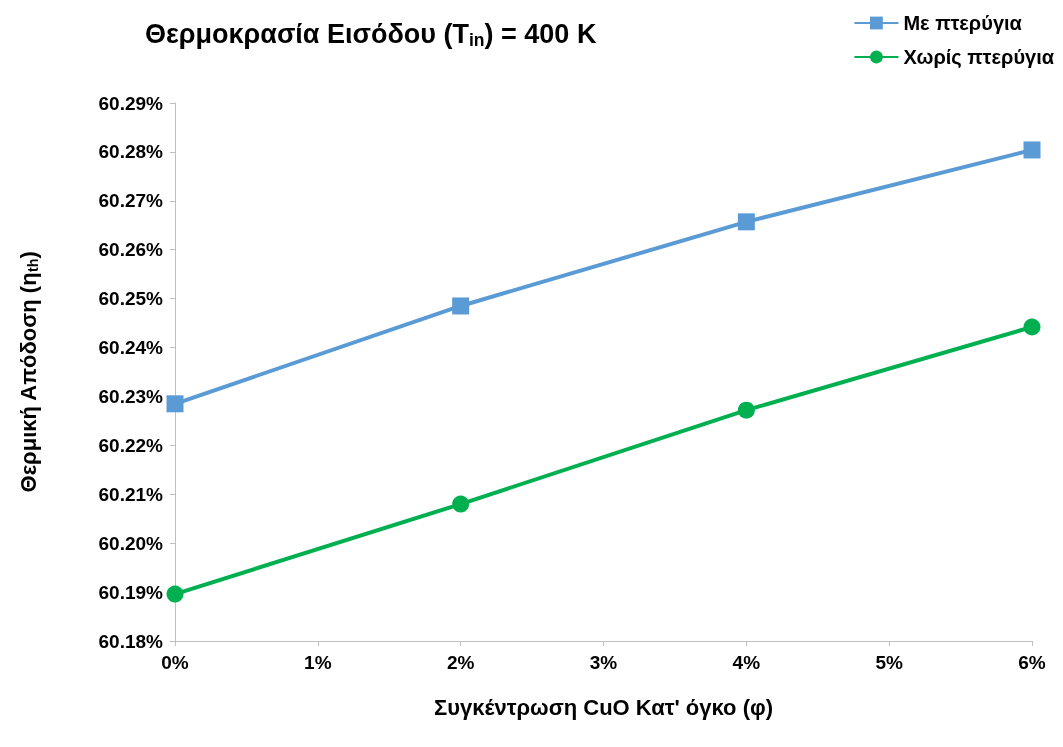 This screenshot has height=747, width=1063. Describe the element at coordinates (131, 641) in the screenshot. I see `y-tick-label: 60.18%` at that location.